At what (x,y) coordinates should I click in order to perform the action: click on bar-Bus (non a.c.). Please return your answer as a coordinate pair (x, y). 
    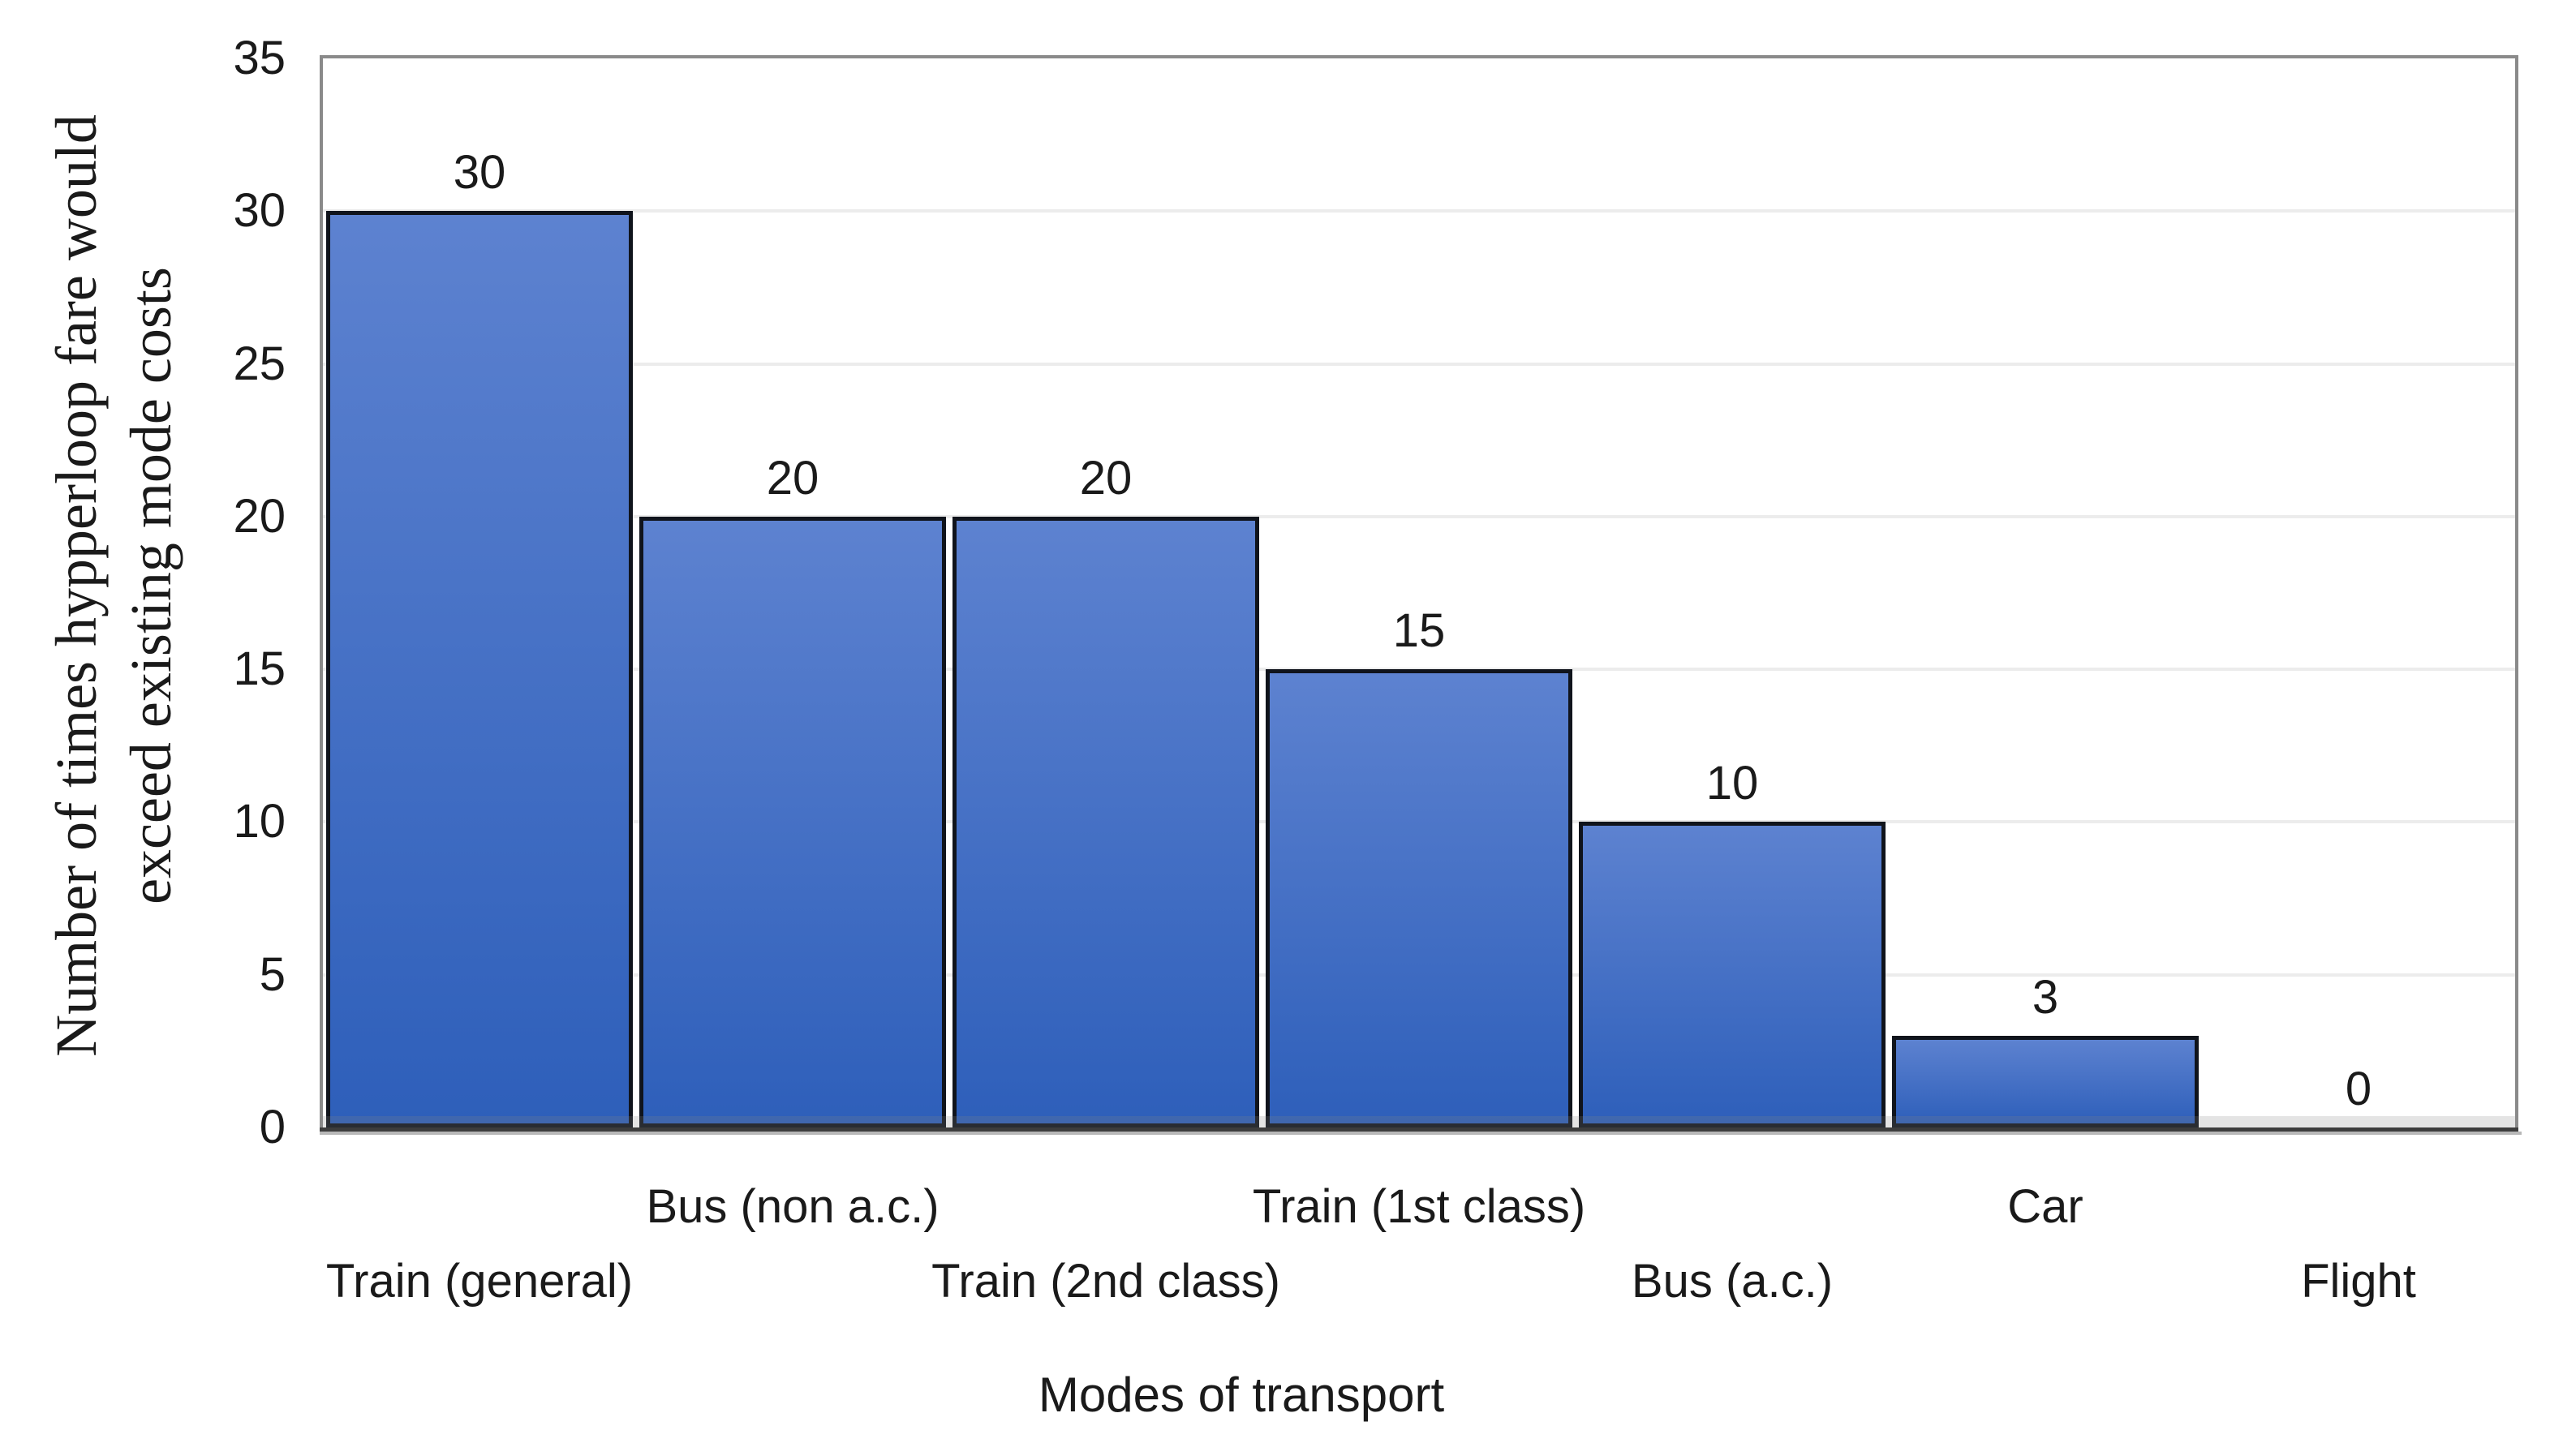
    Looking at the image, I should click on (792, 821).